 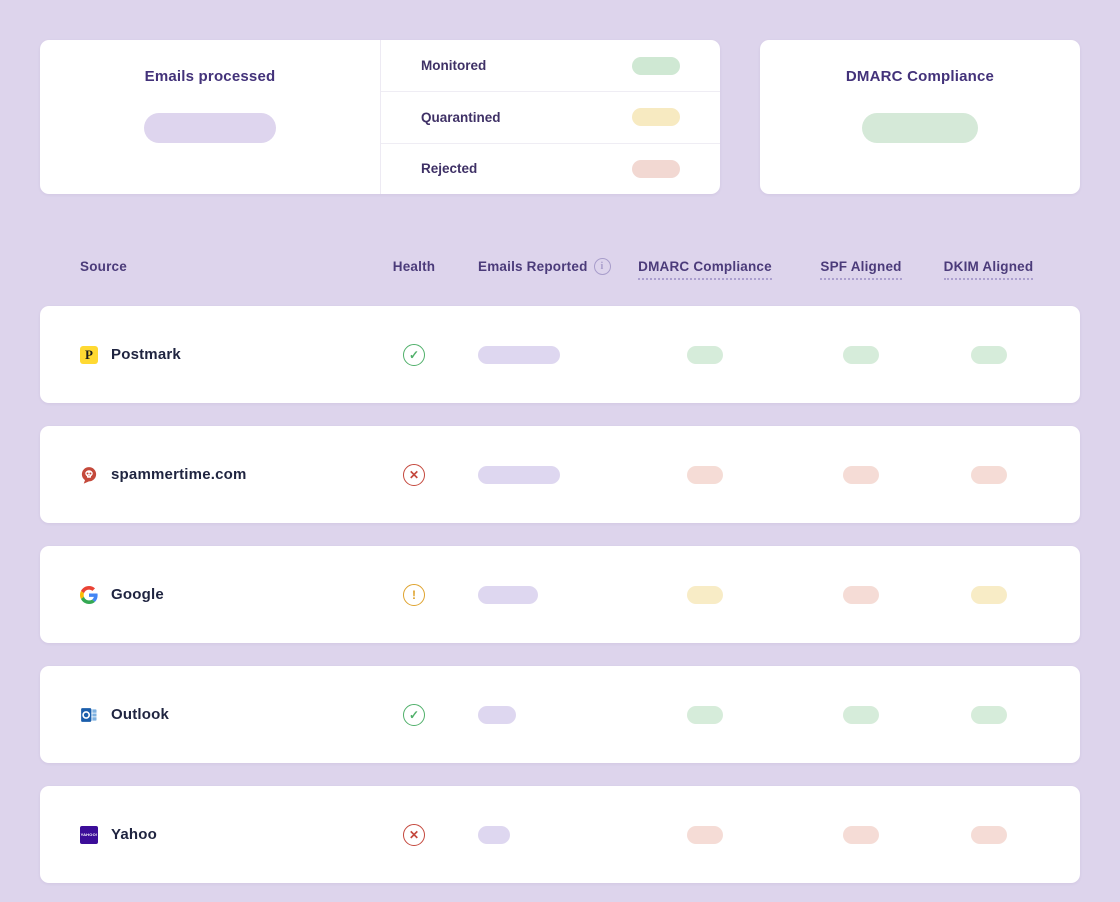 What do you see at coordinates (656, 168) in the screenshot?
I see `rejected-value-pill` at bounding box center [656, 168].